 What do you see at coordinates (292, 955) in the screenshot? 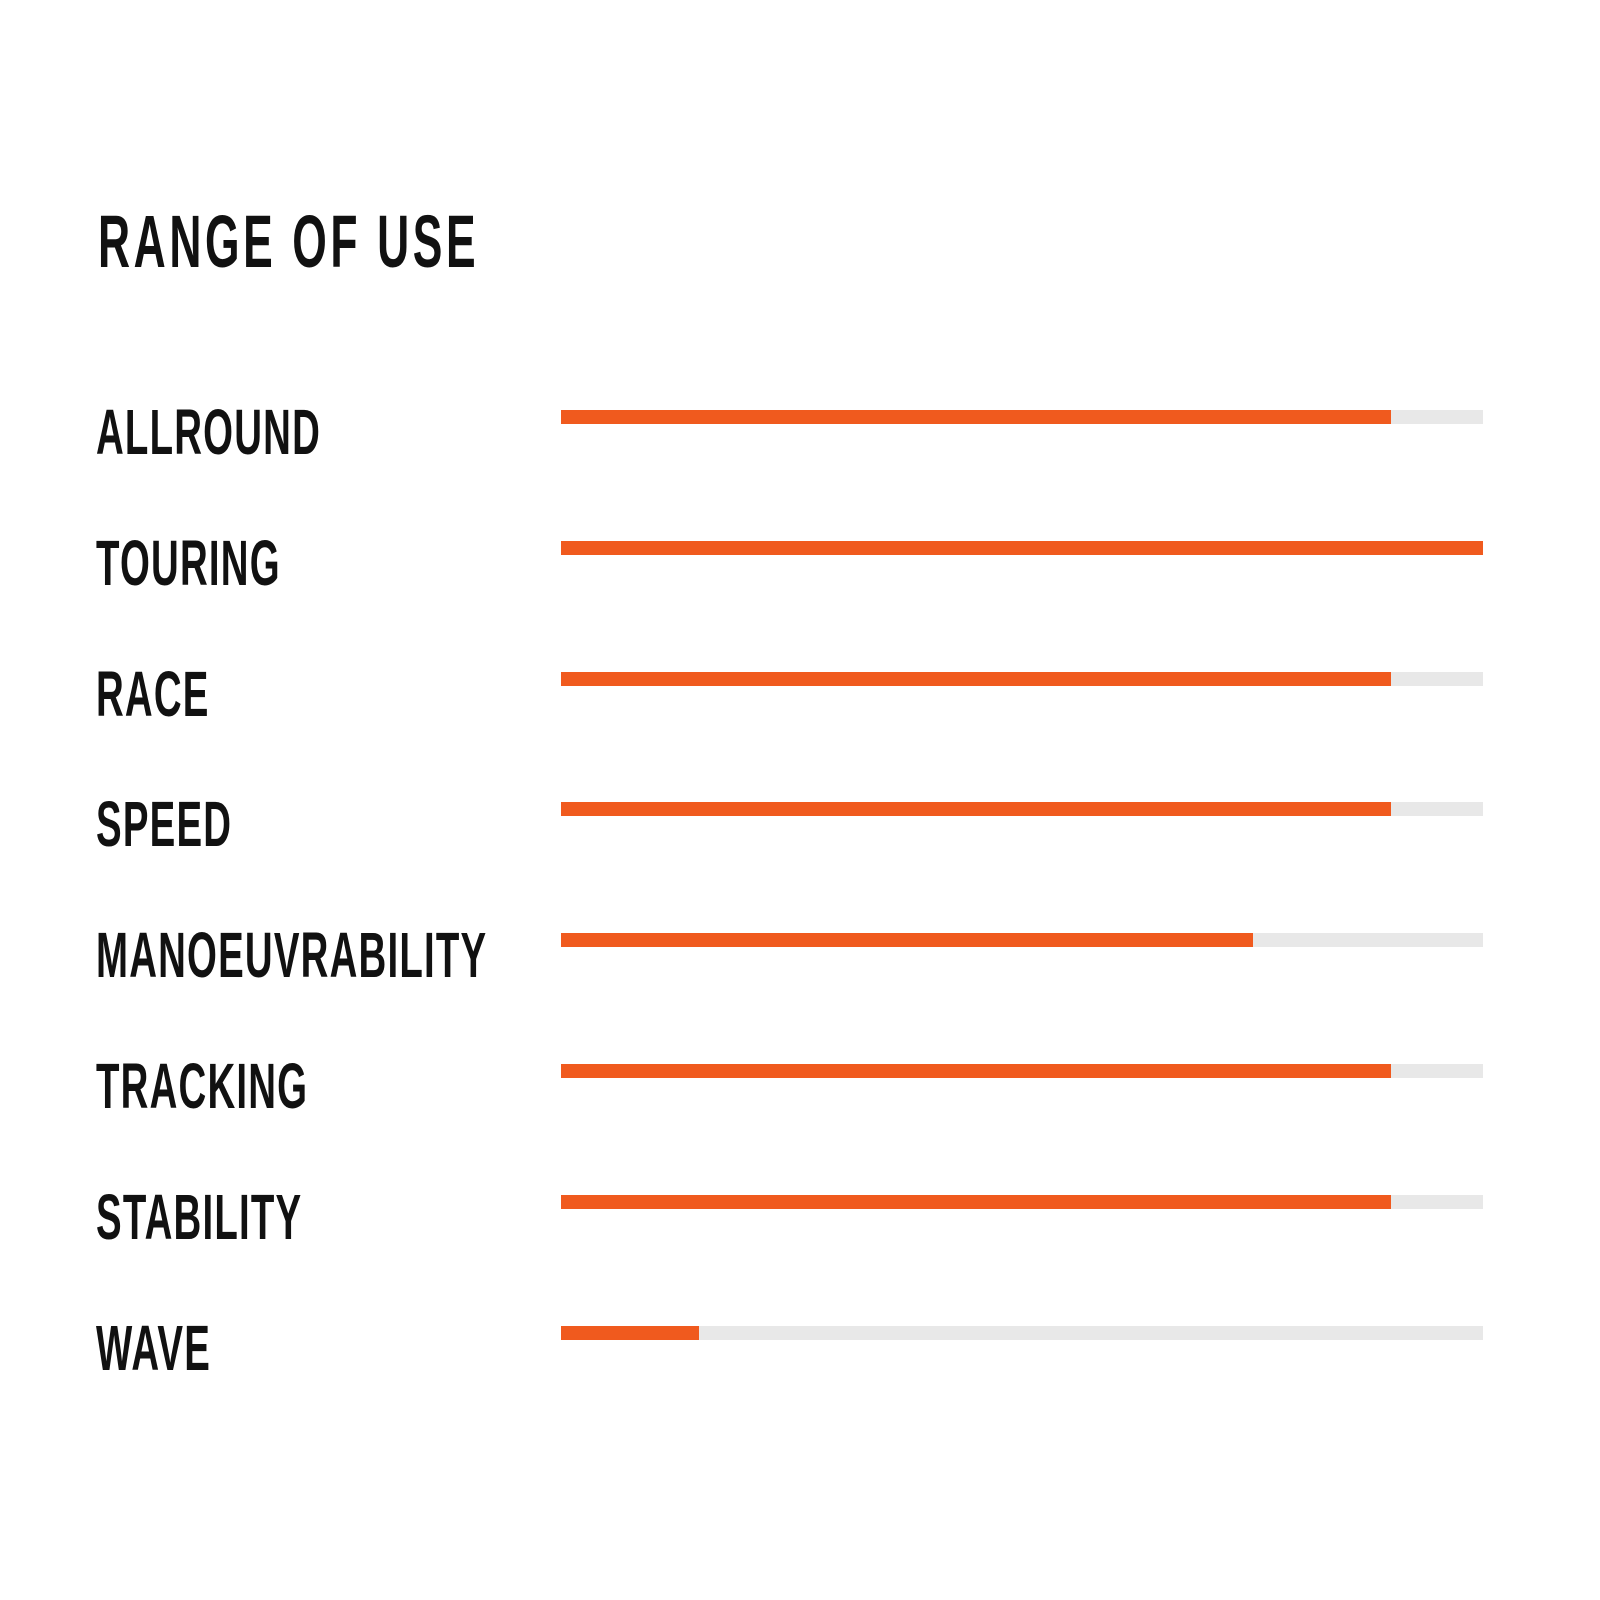
I see `bar-label: MANOEUVRABILITY` at bounding box center [292, 955].